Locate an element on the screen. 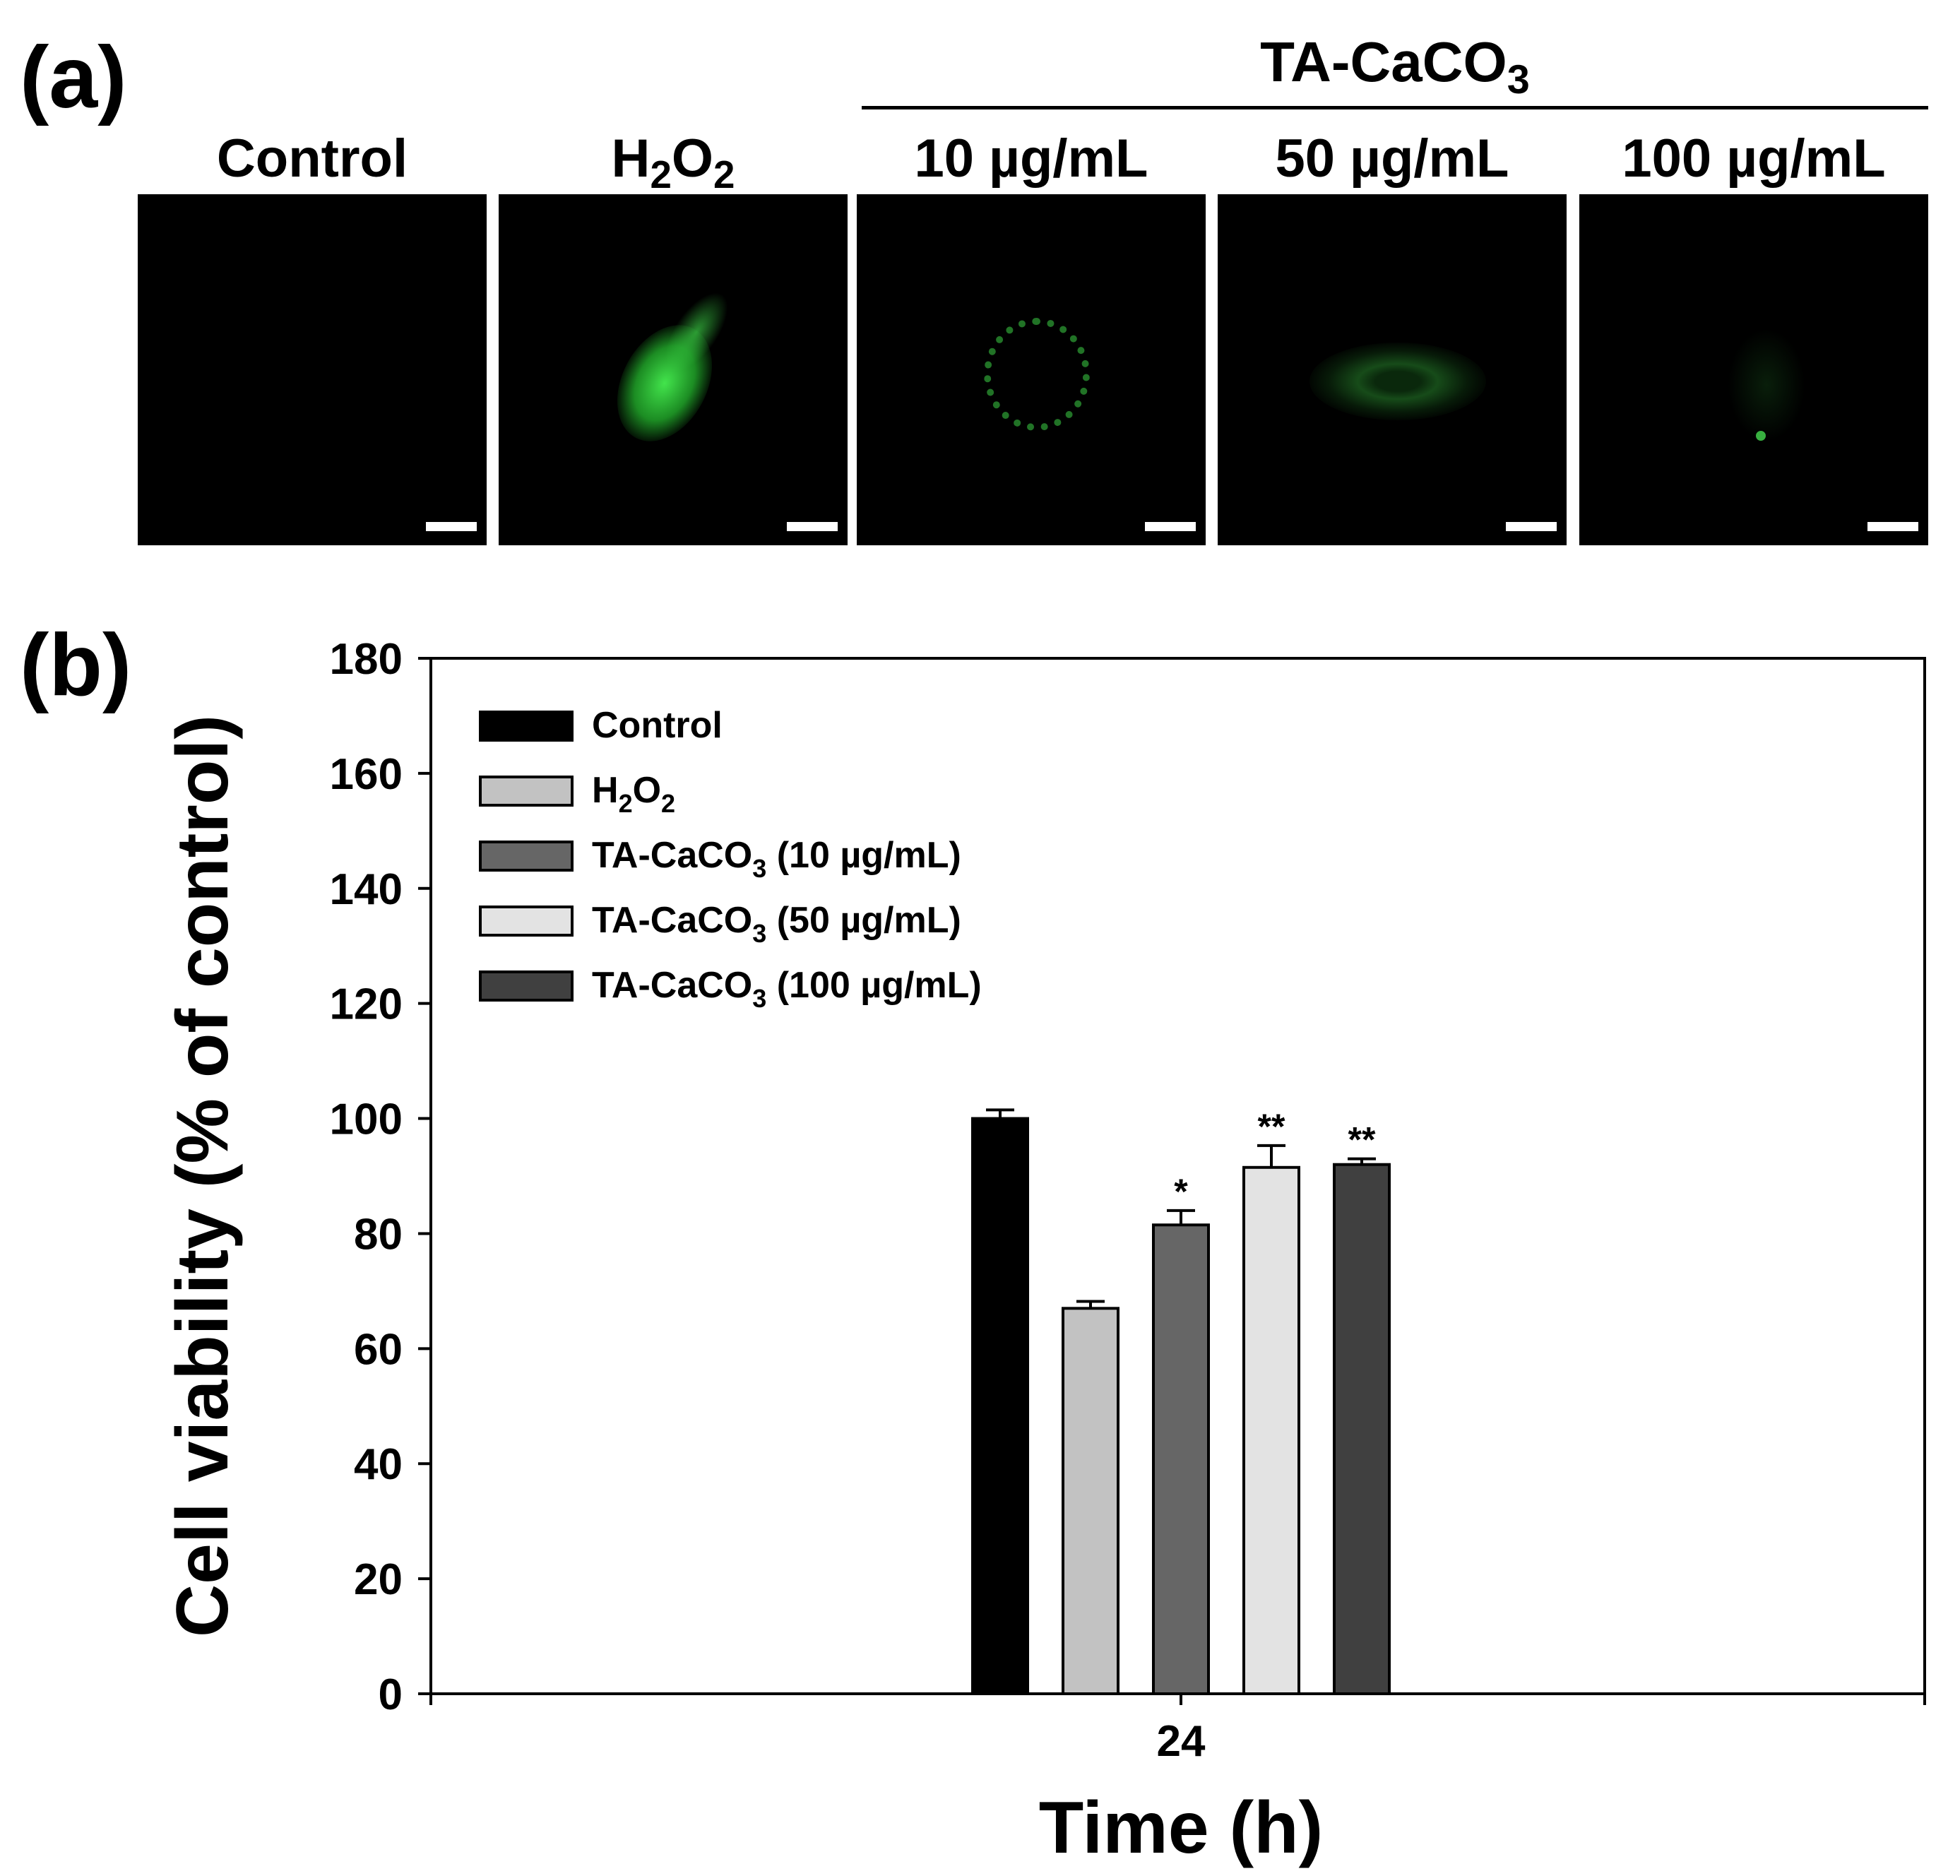 The width and height of the screenshot is (1960, 1876). micrograph-h2o2 is located at coordinates (673, 369).